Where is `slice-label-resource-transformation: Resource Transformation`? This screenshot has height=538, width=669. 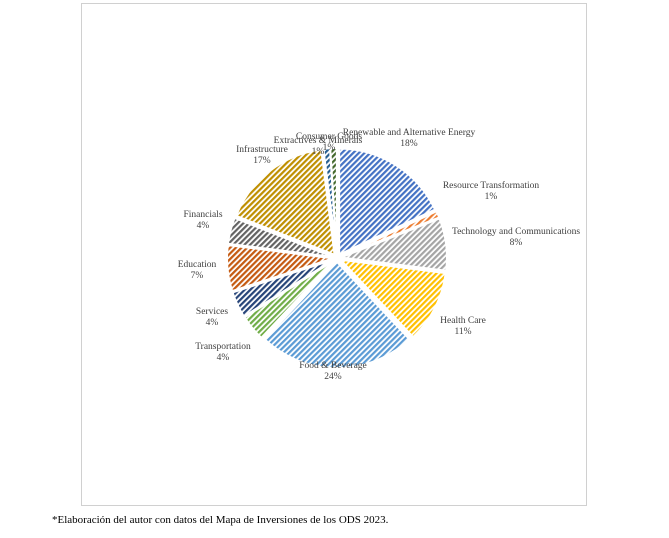
slice-label-resource-transformation: Resource Transformation is located at coordinates (491, 185).